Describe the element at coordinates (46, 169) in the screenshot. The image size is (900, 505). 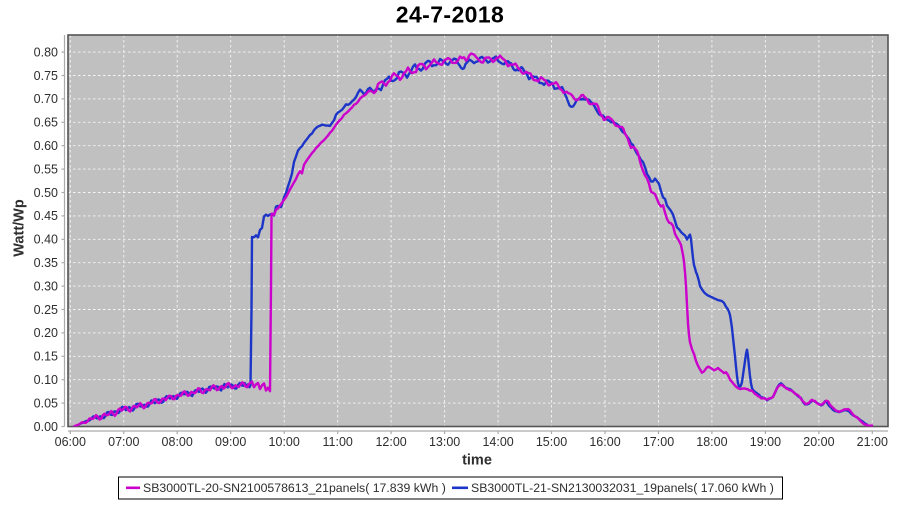
I see `svg-text: 0.55` at that location.